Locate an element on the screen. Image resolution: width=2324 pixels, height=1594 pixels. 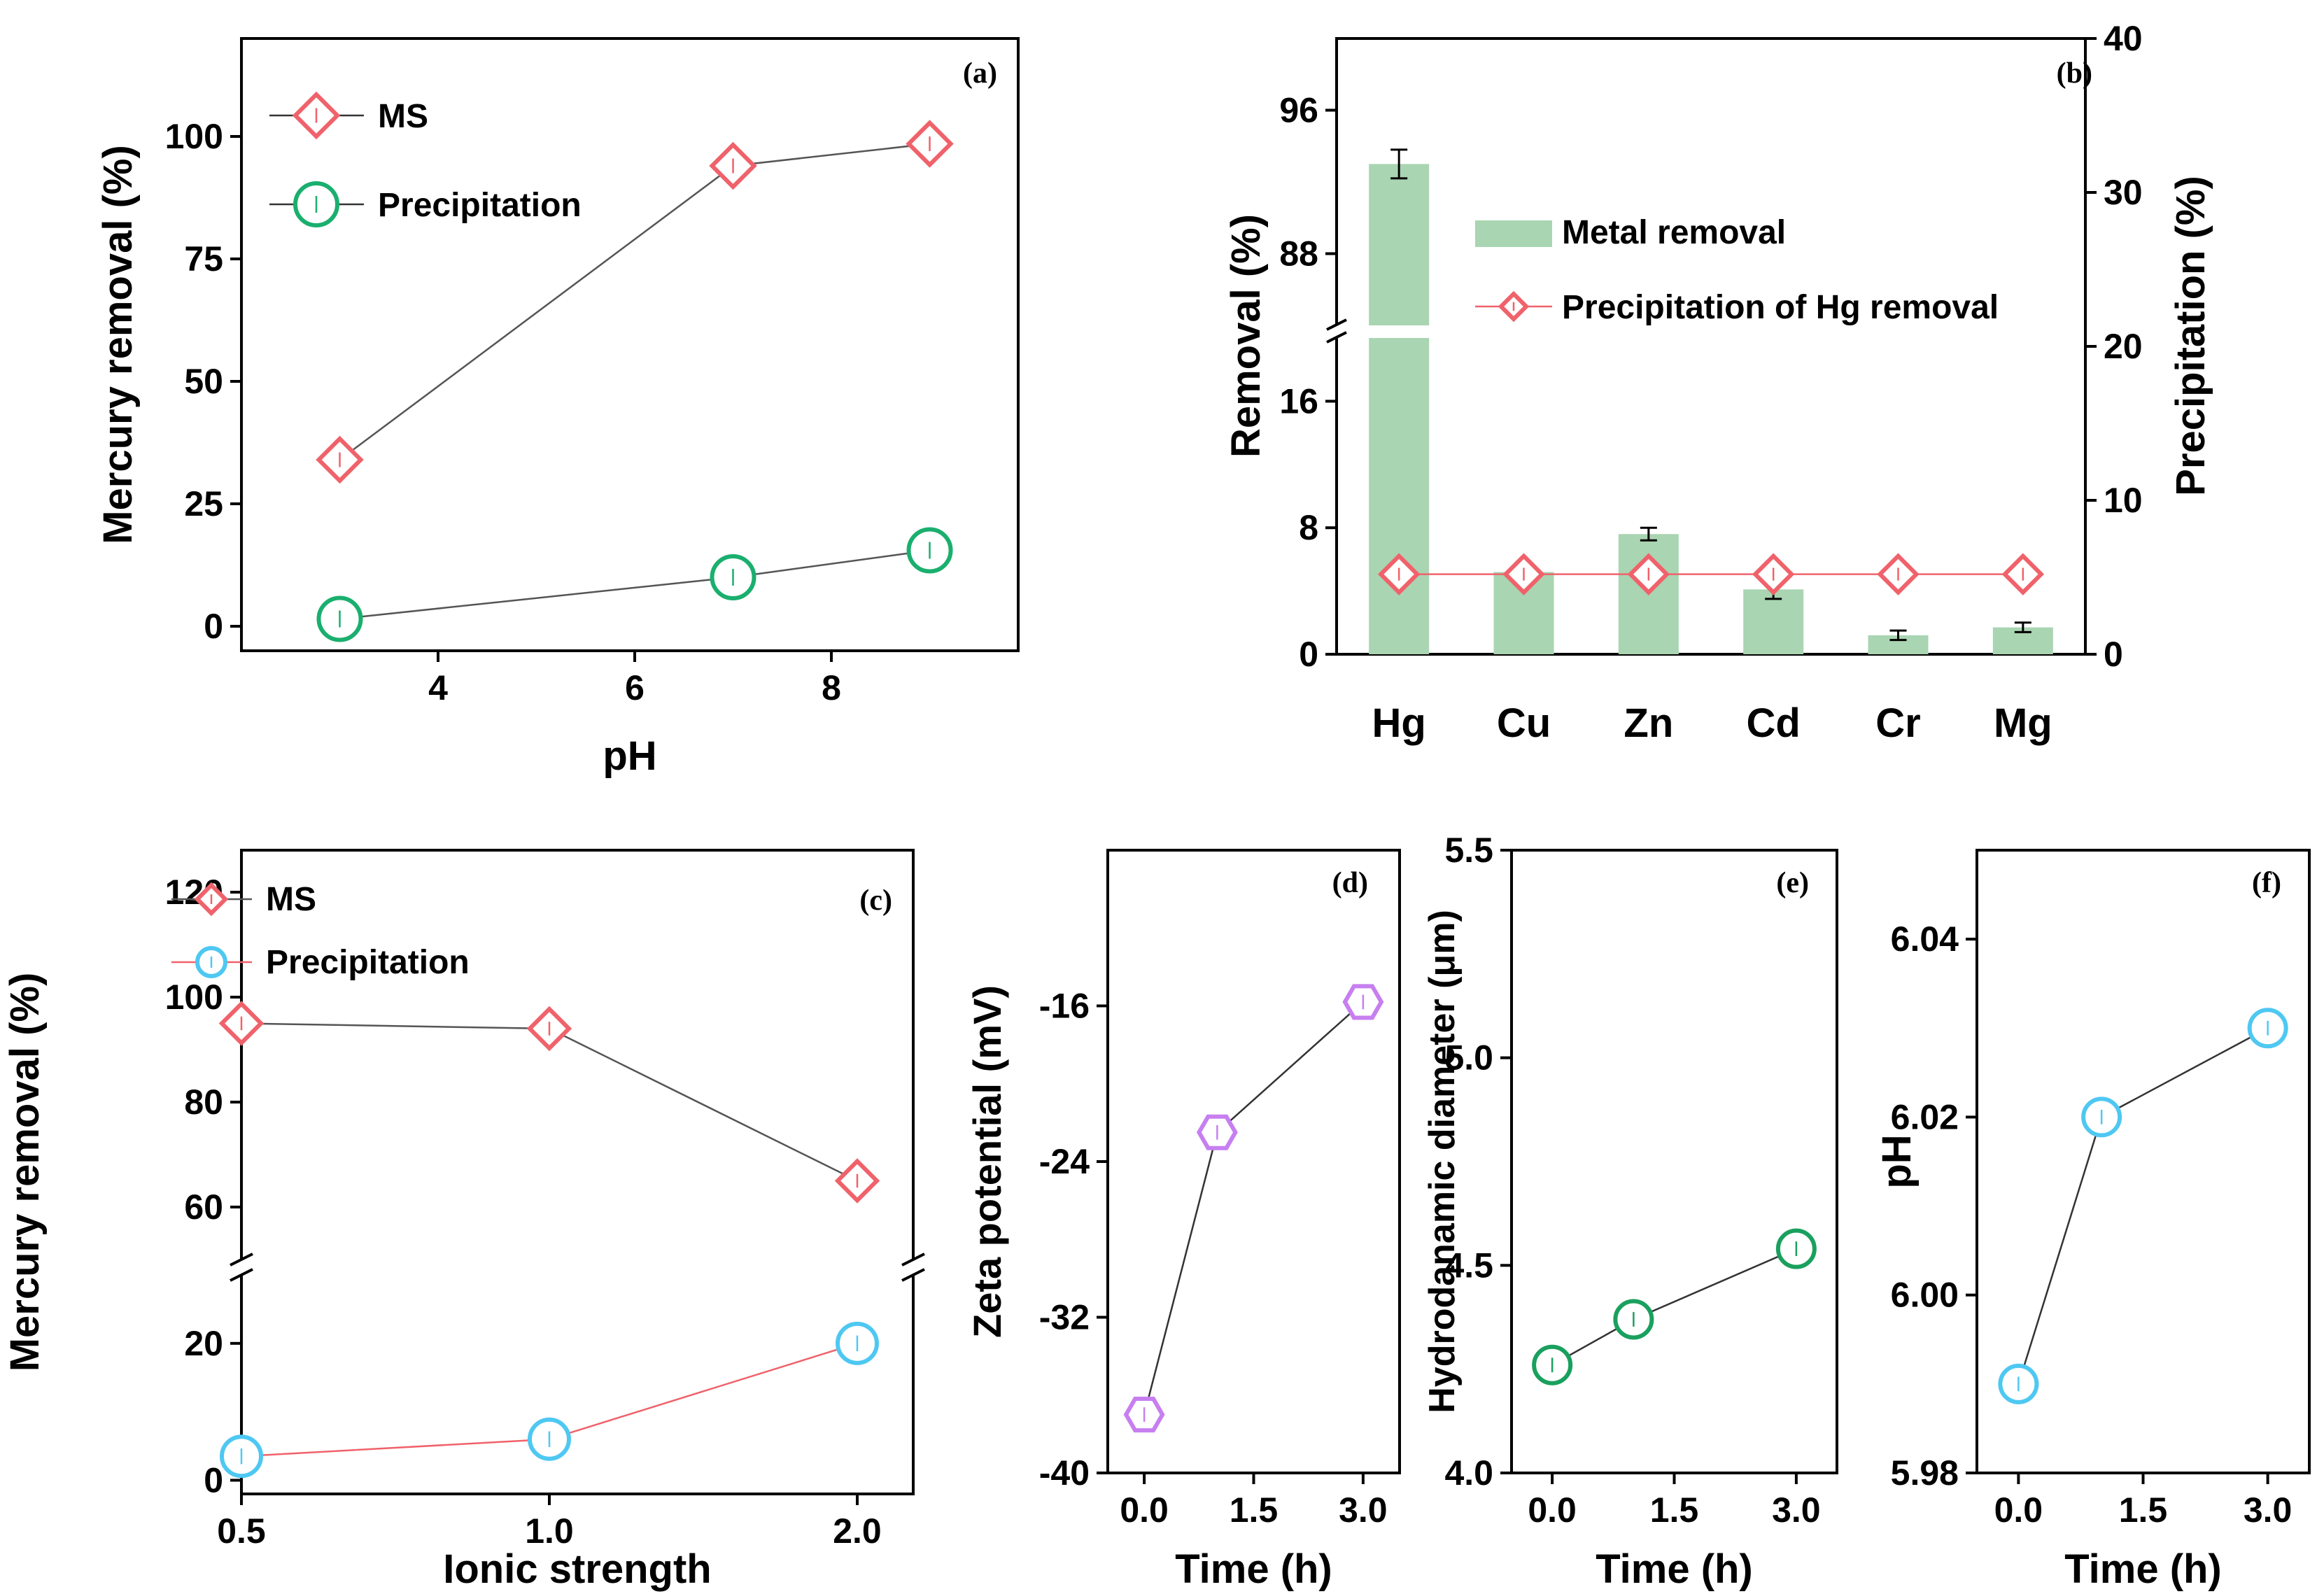
legend-swatch-metal-removal is located at coordinates (1513, 233).